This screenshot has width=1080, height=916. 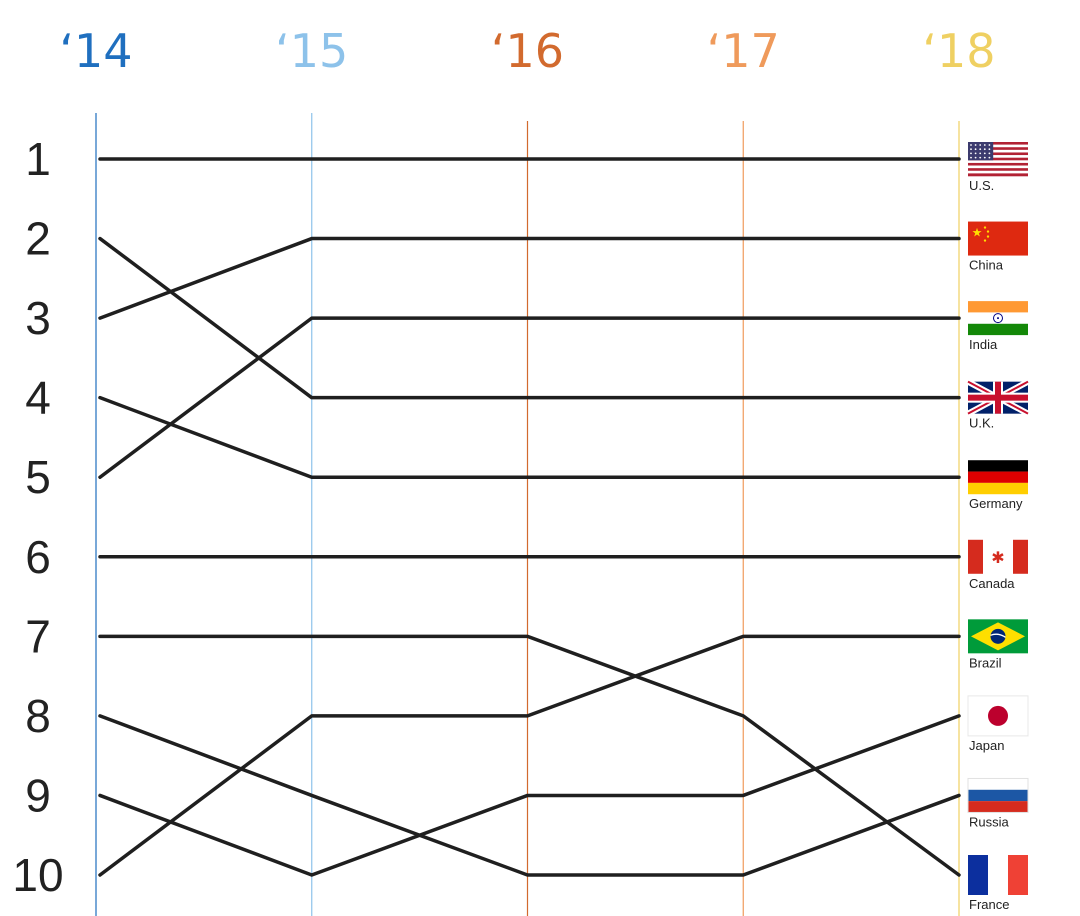 I want to click on china-flag-icon: ★, so click(x=998, y=238).